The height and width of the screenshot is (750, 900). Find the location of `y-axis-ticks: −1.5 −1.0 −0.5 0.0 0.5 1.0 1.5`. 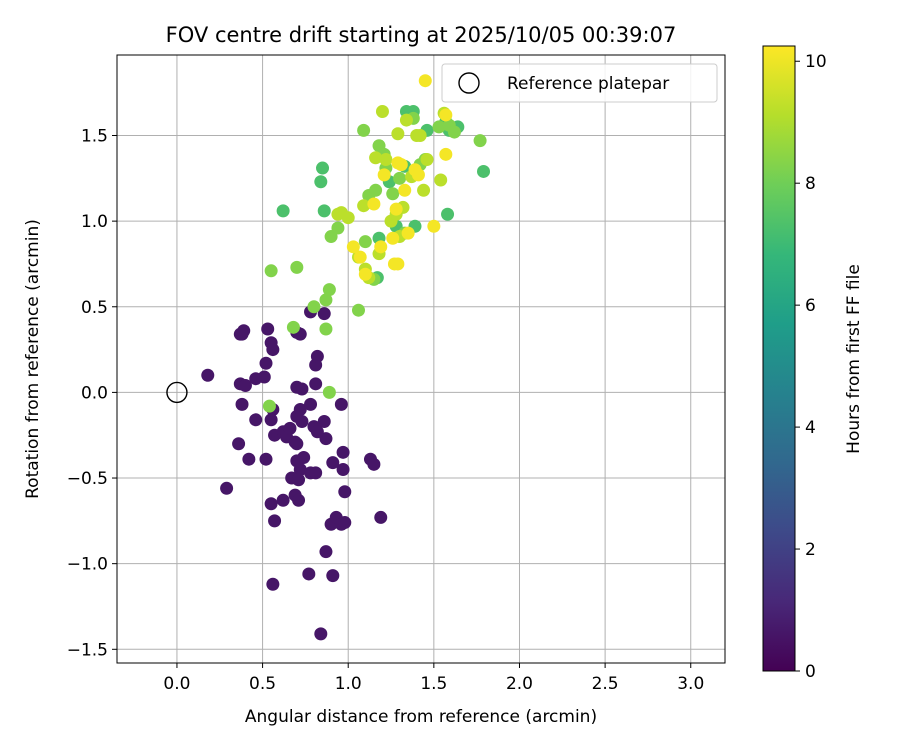

y-axis-ticks: −1.5 −1.0 −0.5 0.0 0.5 1.0 1.5 is located at coordinates (92, 393).